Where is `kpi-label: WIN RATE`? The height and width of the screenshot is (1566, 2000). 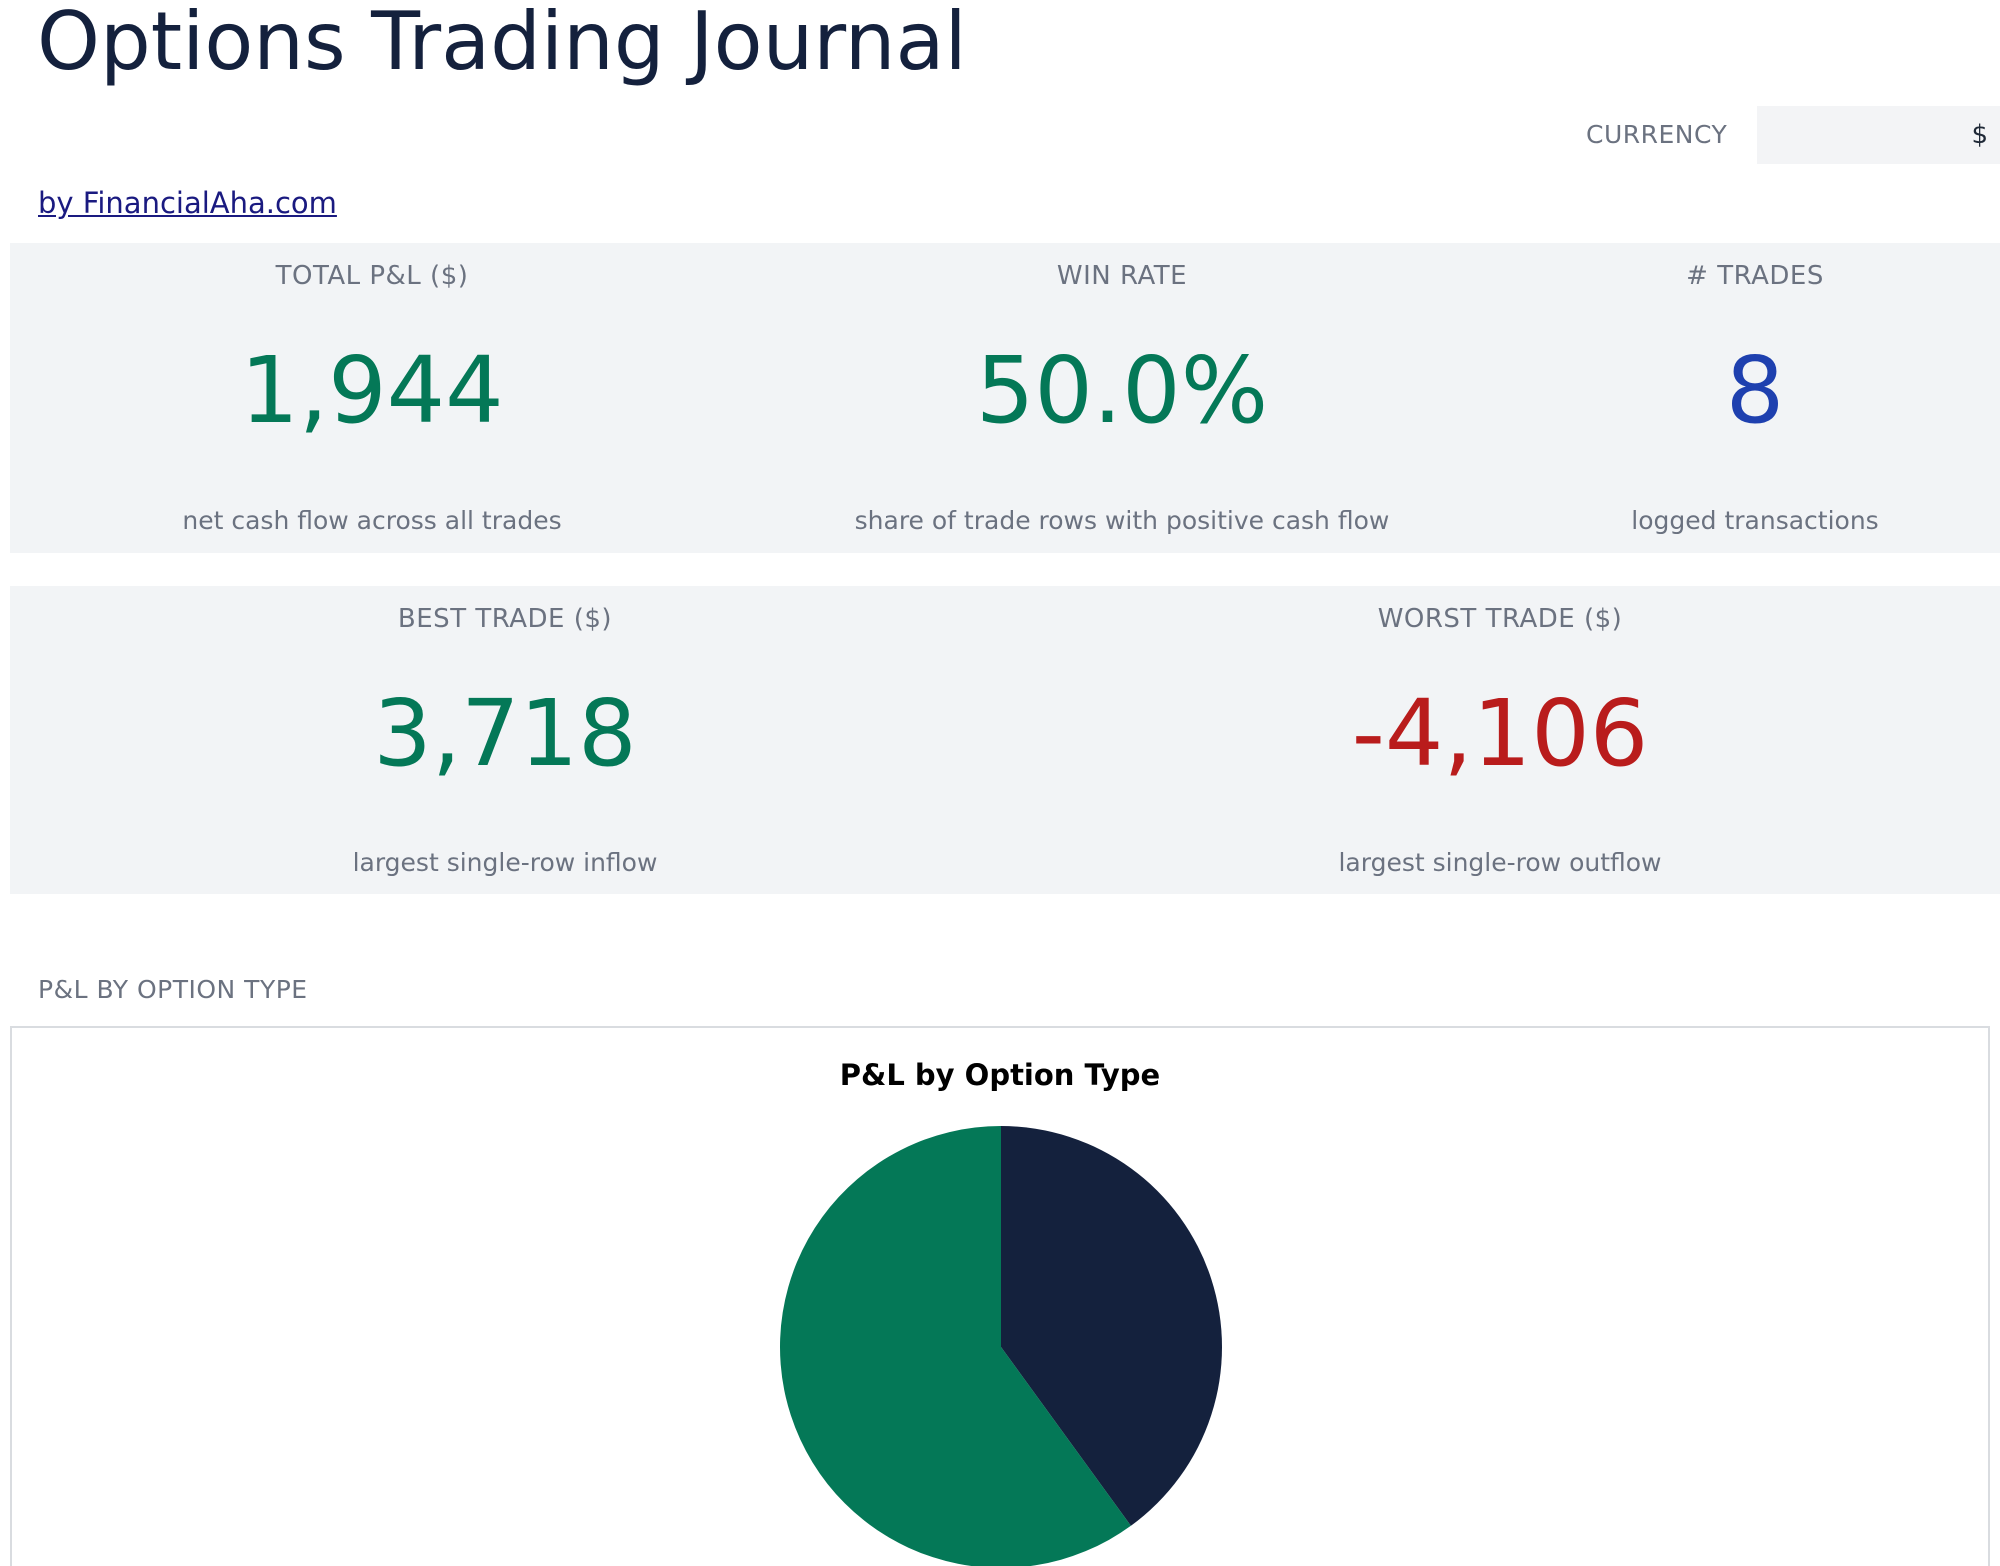
kpi-label: WIN RATE is located at coordinates (1122, 276).